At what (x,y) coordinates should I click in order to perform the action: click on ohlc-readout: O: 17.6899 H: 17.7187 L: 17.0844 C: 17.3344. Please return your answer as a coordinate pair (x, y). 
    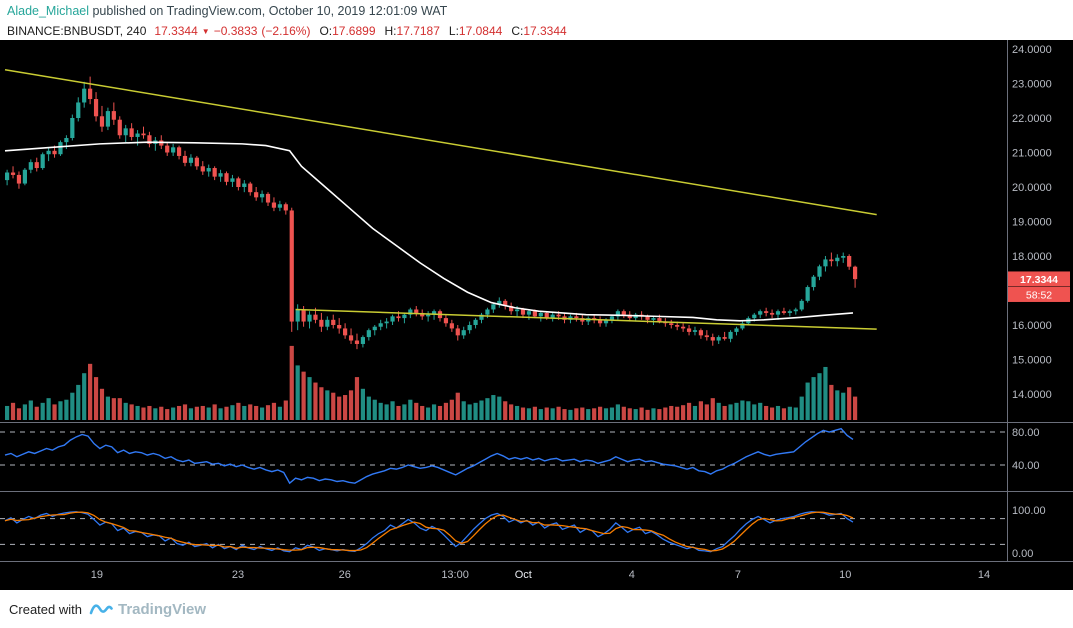
    Looking at the image, I should click on (438, 31).